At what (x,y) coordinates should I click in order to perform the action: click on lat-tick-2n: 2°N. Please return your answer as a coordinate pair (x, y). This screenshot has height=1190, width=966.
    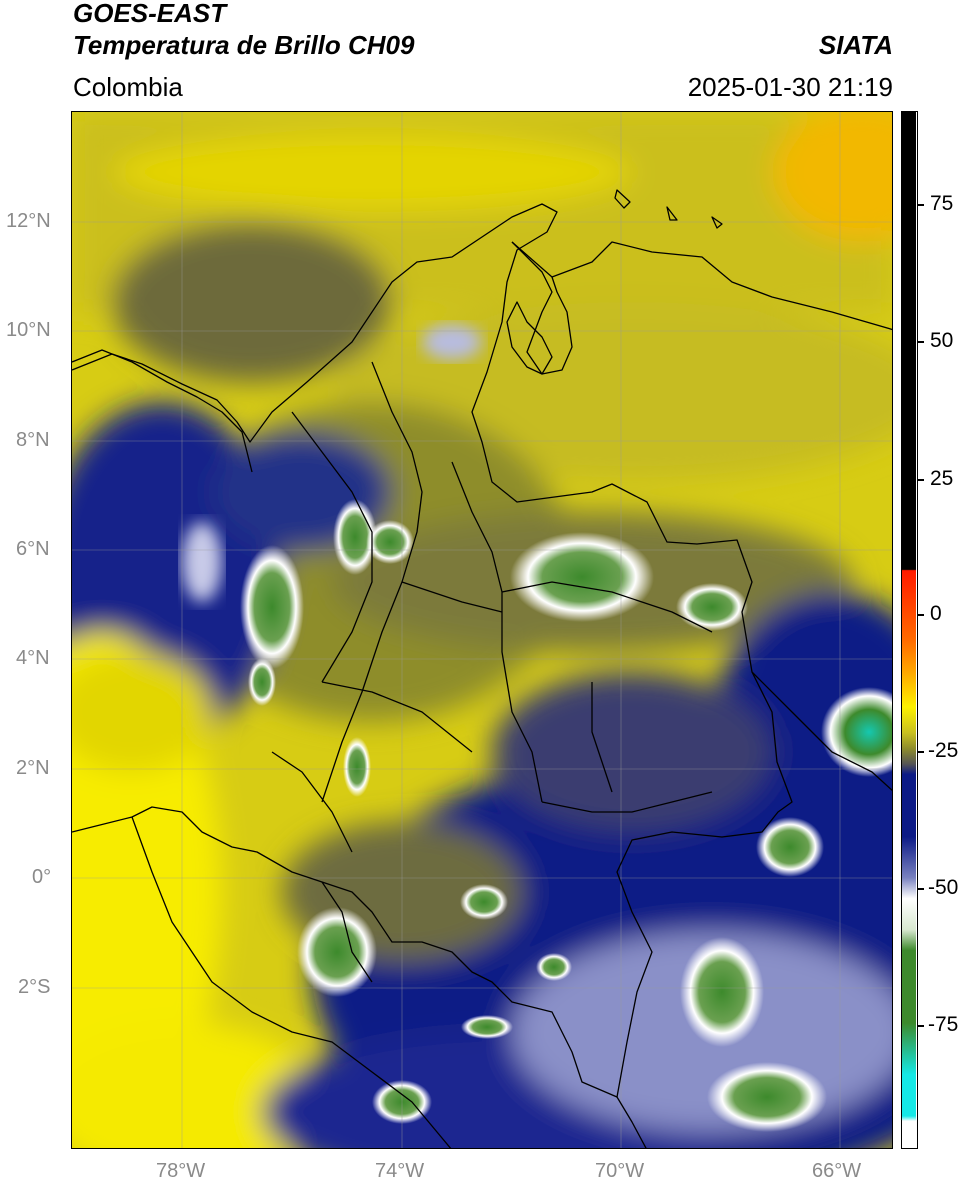
    Looking at the image, I should click on (33, 768).